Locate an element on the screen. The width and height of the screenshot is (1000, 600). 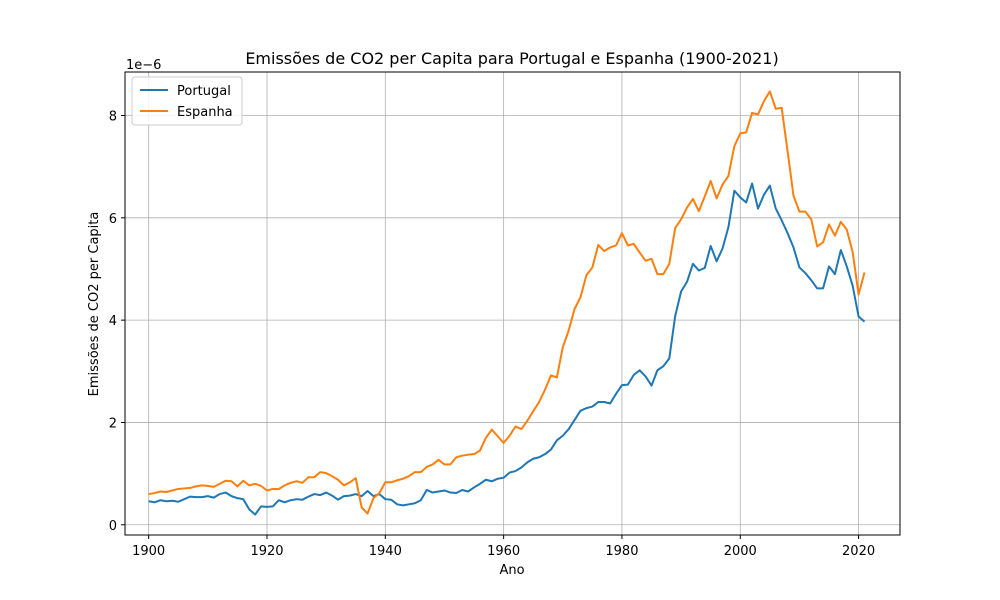
legend: Portugal Espanha is located at coordinates (187, 101).